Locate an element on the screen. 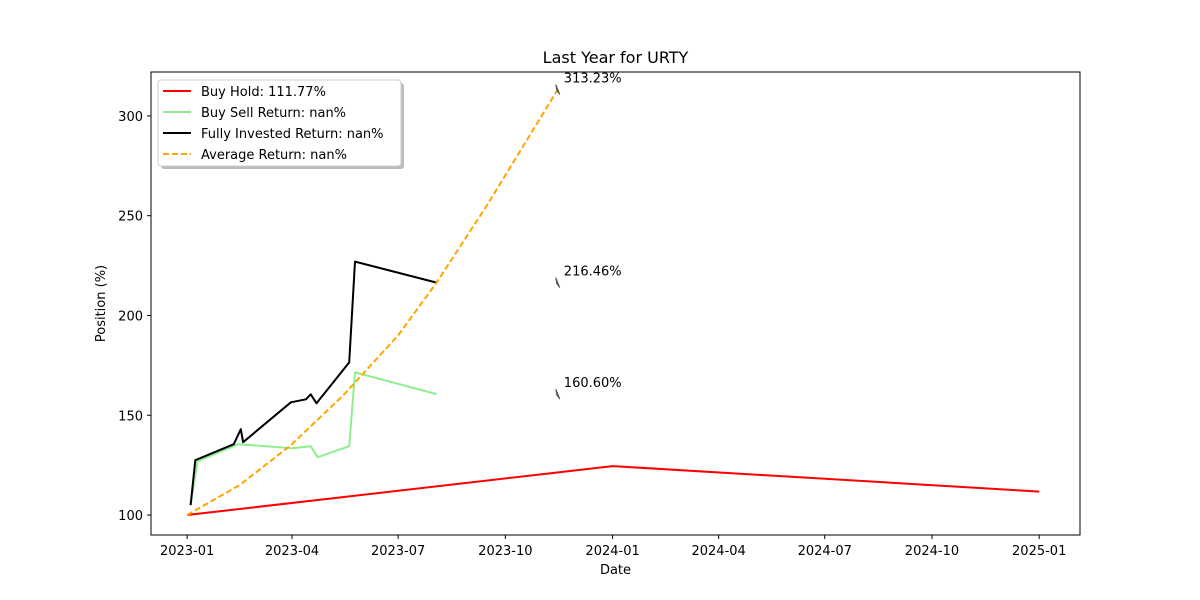  legend-entry-2: Fully Invested Return: nan% is located at coordinates (292, 134).